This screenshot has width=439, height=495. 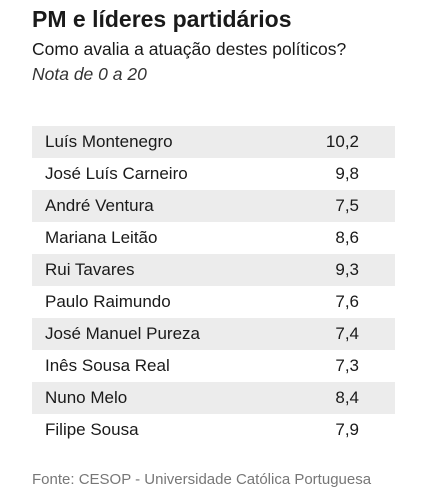 I want to click on politician-name: Filipe Sousa, so click(x=92, y=429).